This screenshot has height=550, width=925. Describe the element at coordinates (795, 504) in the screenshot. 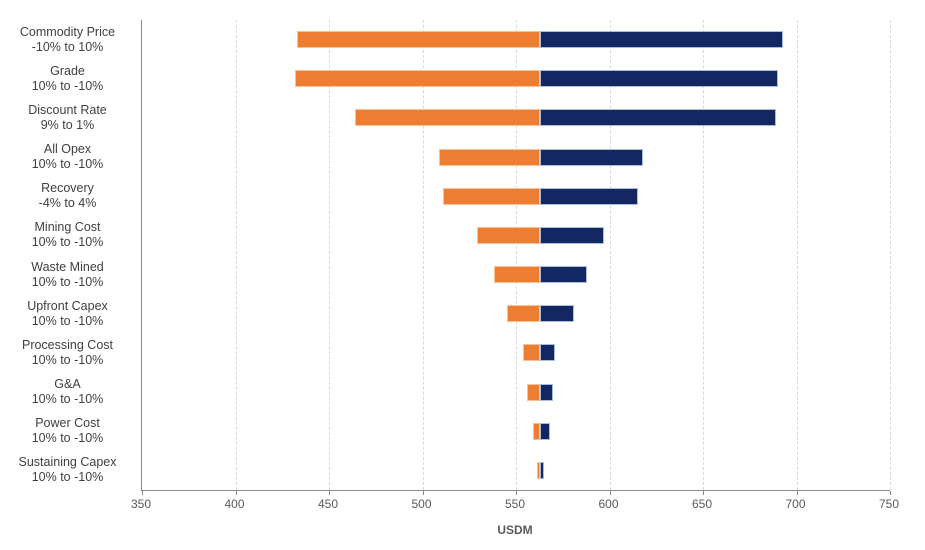

I see `x-tick-label: 700` at that location.